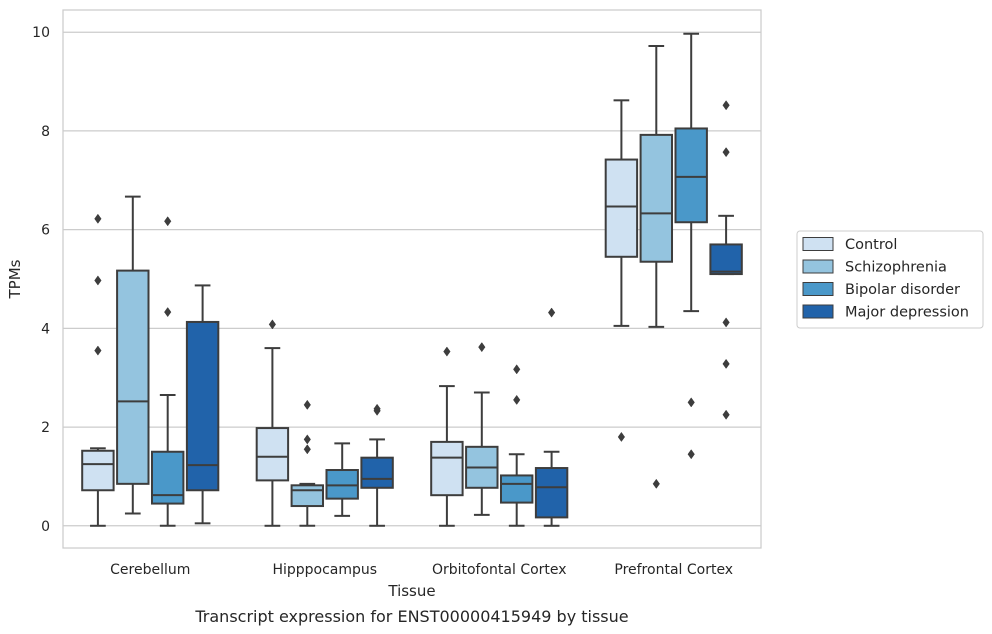 Image resolution: width=992 pixels, height=634 pixels. Describe the element at coordinates (907, 313) in the screenshot. I see `legend-label: Major depression` at that location.